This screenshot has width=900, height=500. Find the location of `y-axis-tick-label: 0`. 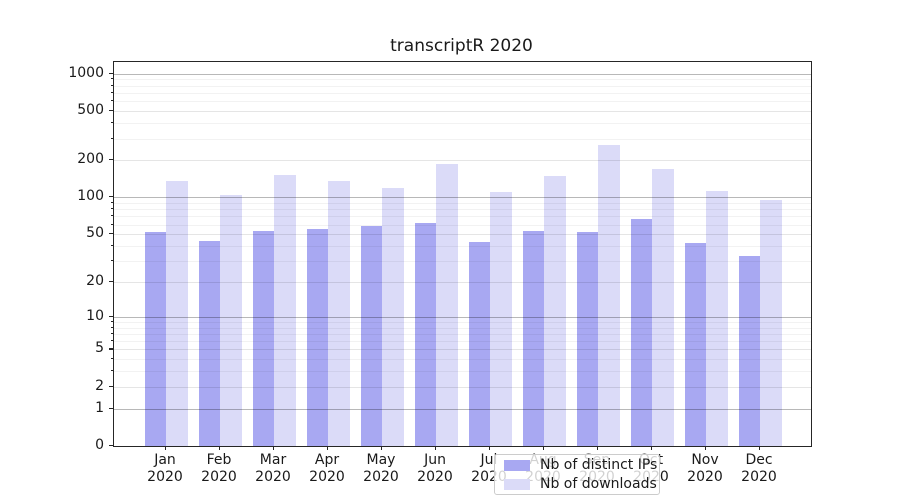

y-axis-tick-label: 0 is located at coordinates (99, 445).